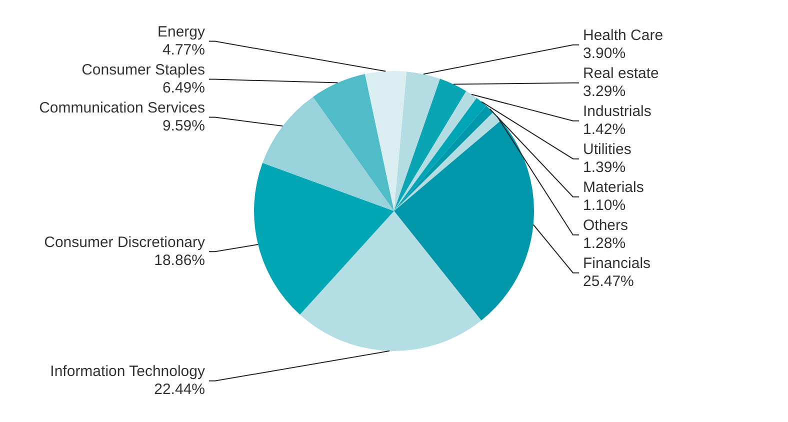  Describe the element at coordinates (122, 107) in the screenshot. I see `slice-label: Communication Services` at that location.